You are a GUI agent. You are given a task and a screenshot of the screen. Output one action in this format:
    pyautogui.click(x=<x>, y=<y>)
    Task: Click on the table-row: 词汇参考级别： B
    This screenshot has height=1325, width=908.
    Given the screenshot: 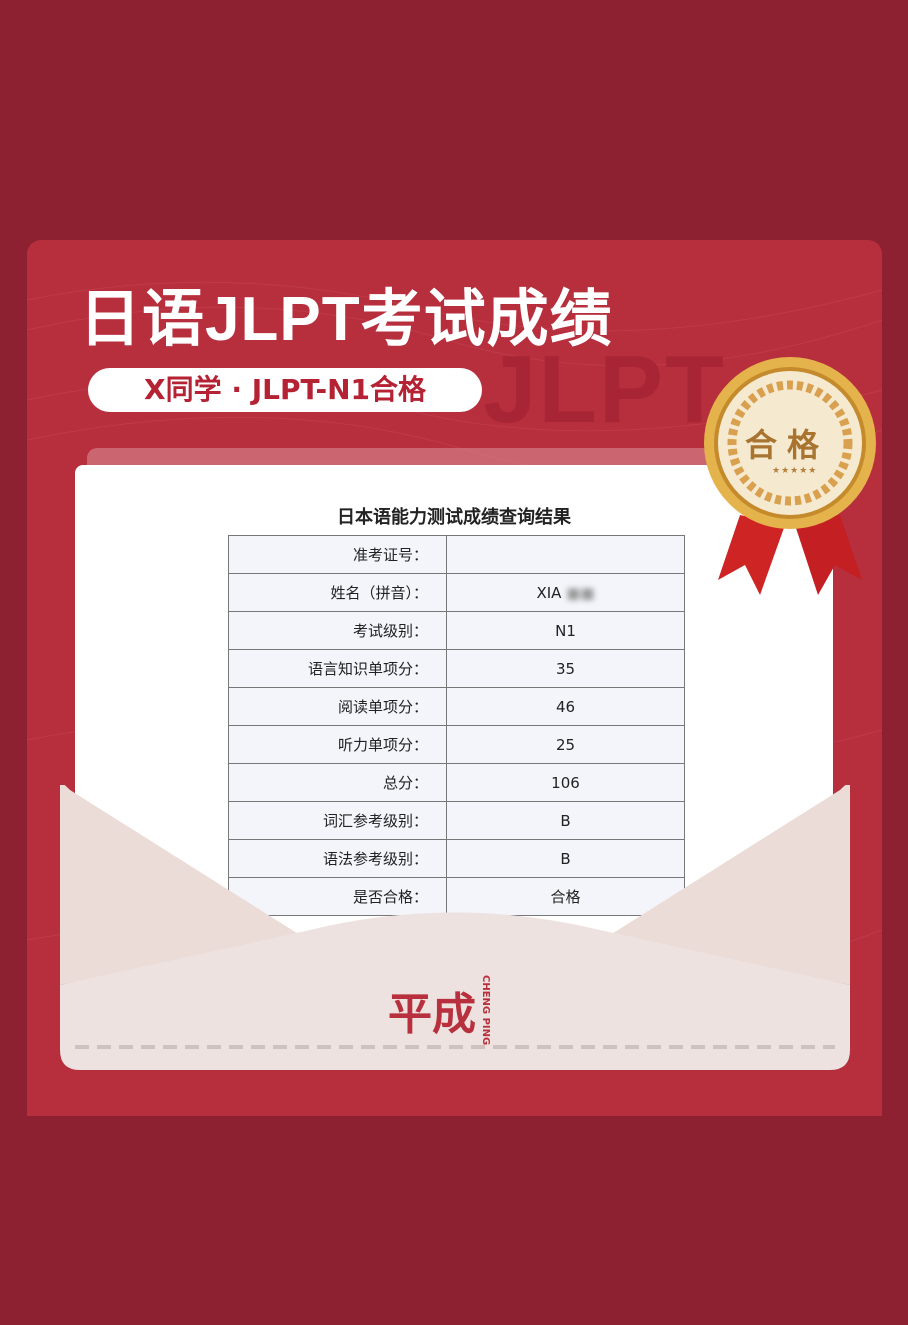 What is the action you would take?
    pyautogui.click(x=456, y=820)
    